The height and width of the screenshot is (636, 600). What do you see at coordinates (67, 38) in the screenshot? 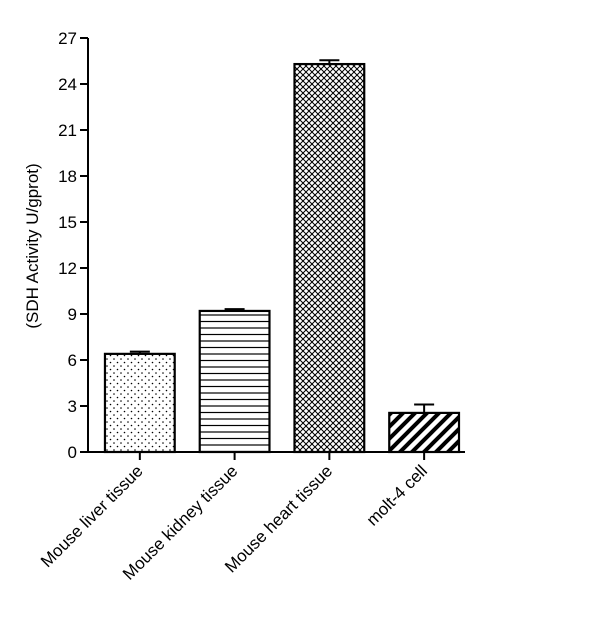
I see `y-tick-label: 27` at bounding box center [67, 38].